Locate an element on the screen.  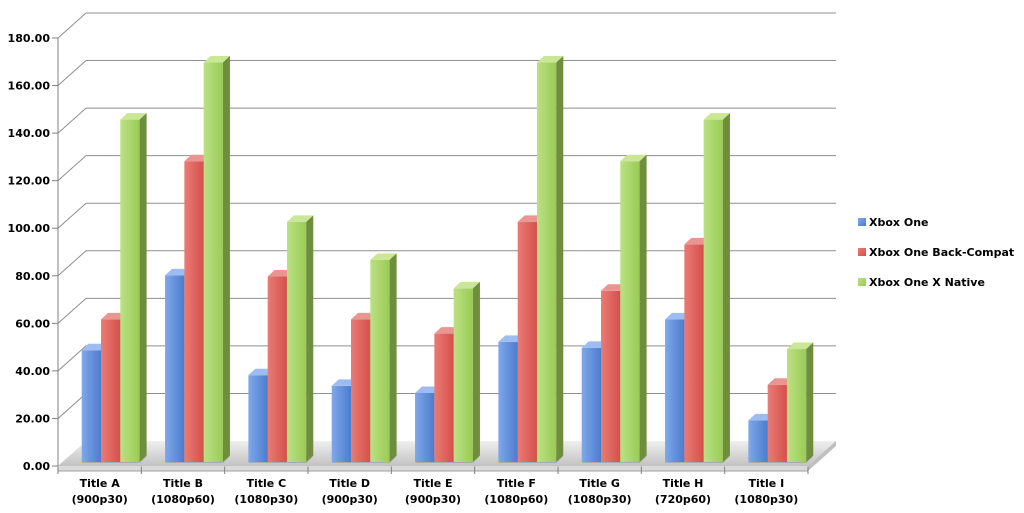
y-axis-tick-label: 180.00 is located at coordinates (29, 38).